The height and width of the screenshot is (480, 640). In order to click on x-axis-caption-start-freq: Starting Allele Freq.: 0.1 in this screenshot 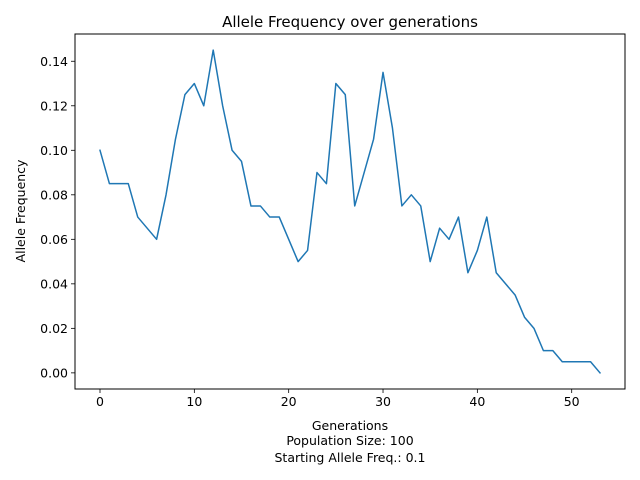, I will do `click(350, 457)`.